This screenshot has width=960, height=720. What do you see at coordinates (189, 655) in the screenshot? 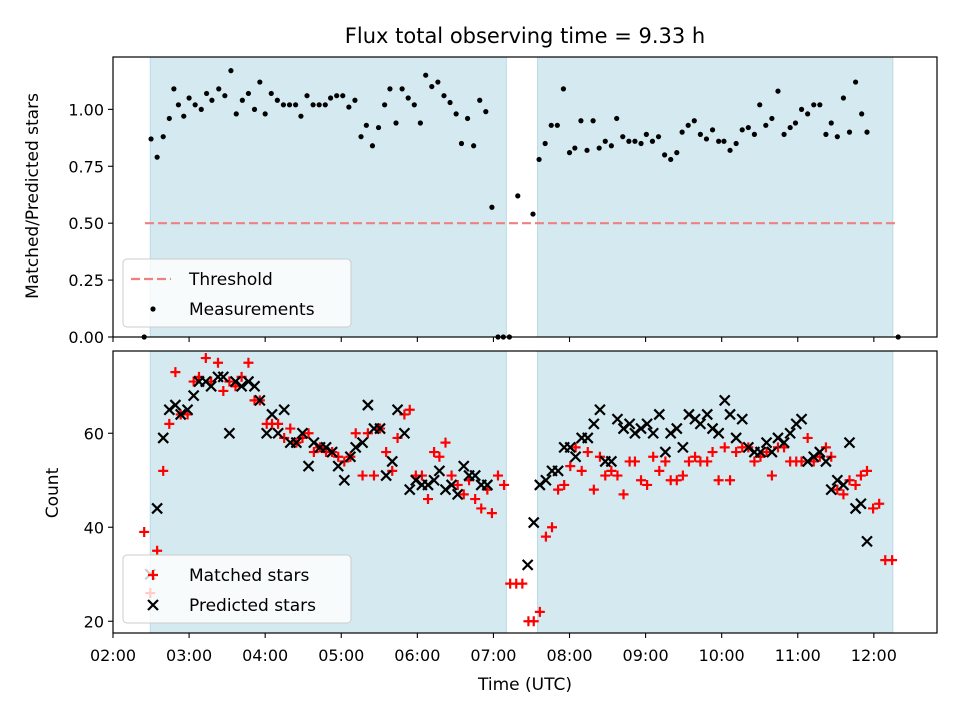
I see `x-tick-label: 03:00` at bounding box center [189, 655].